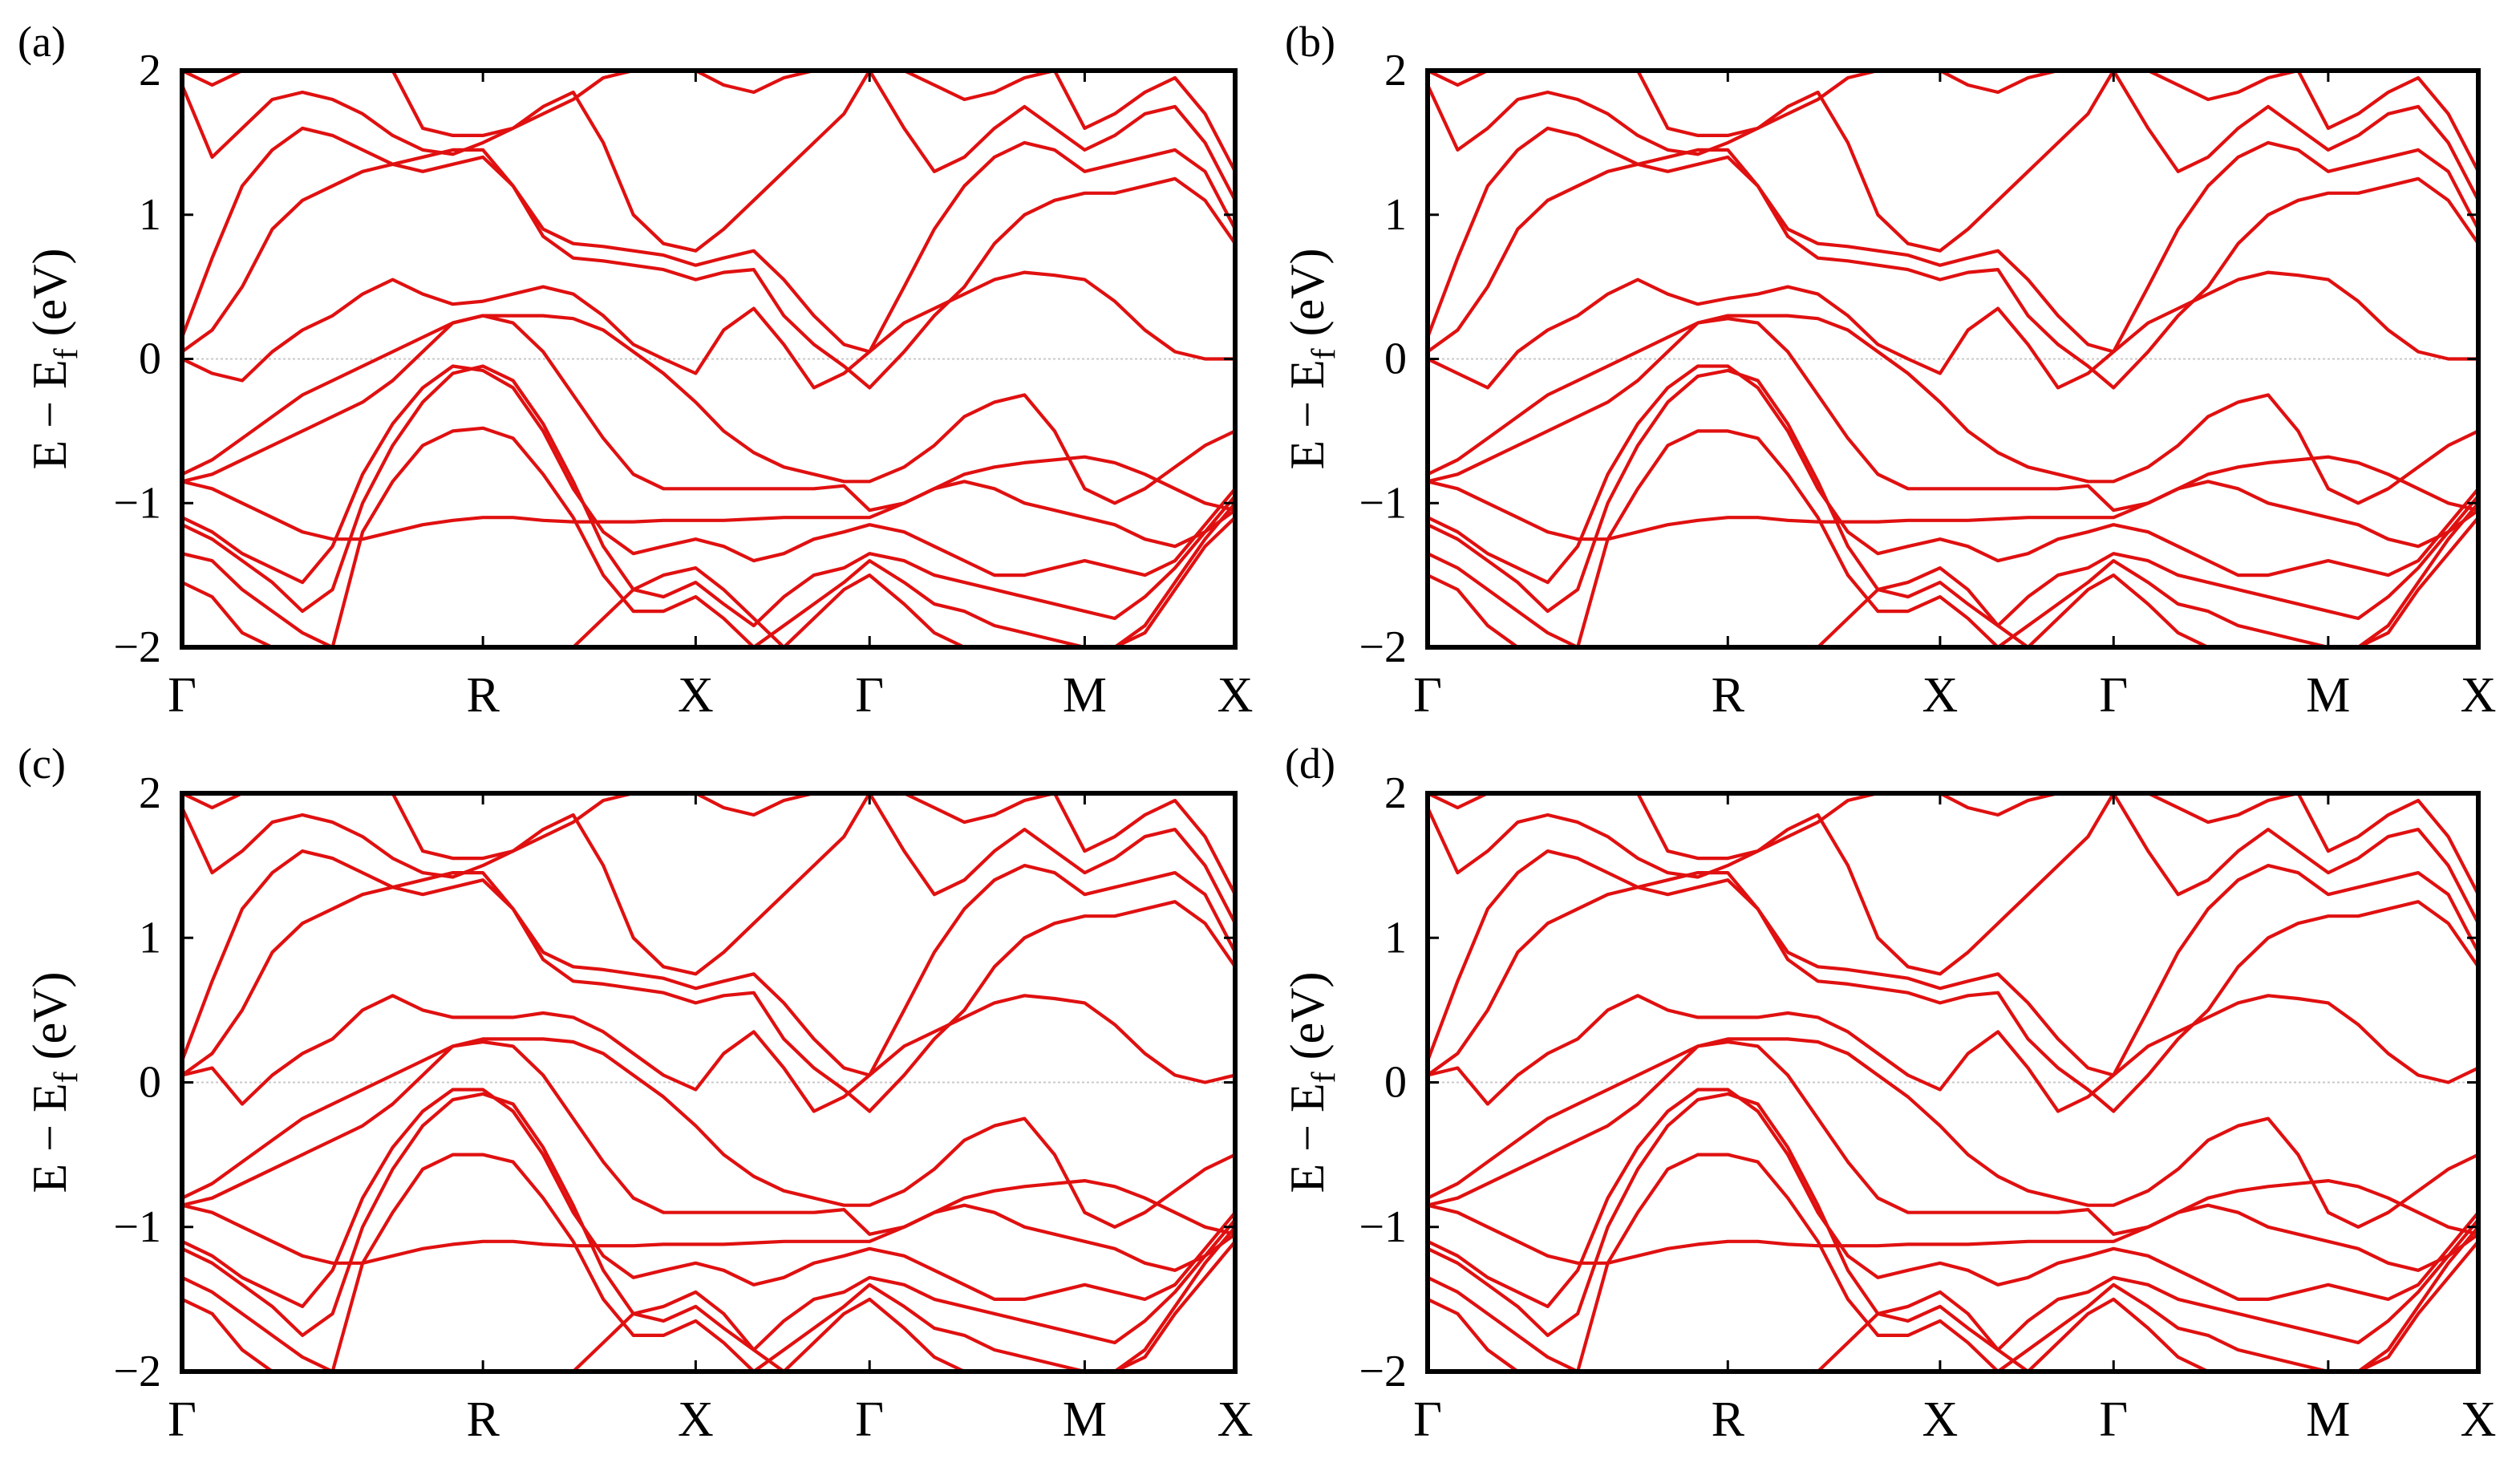  I want to click on panel-label: (c), so click(42, 764).